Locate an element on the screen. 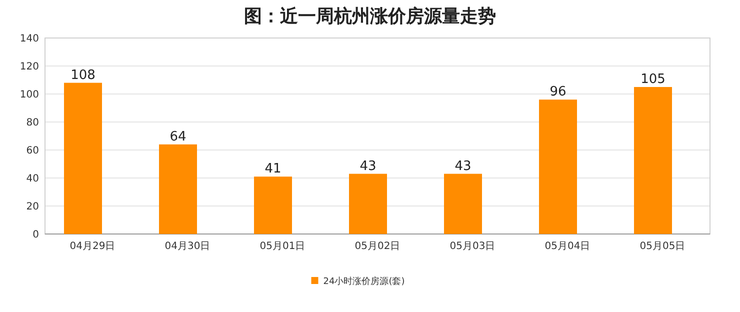 This screenshot has width=740, height=312. x-tick-label: 04月30日 is located at coordinates (187, 246).